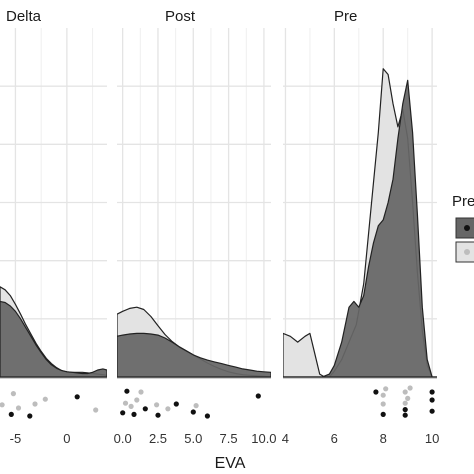  I want to click on tick-label-post-4: 10.0, so click(263, 438).